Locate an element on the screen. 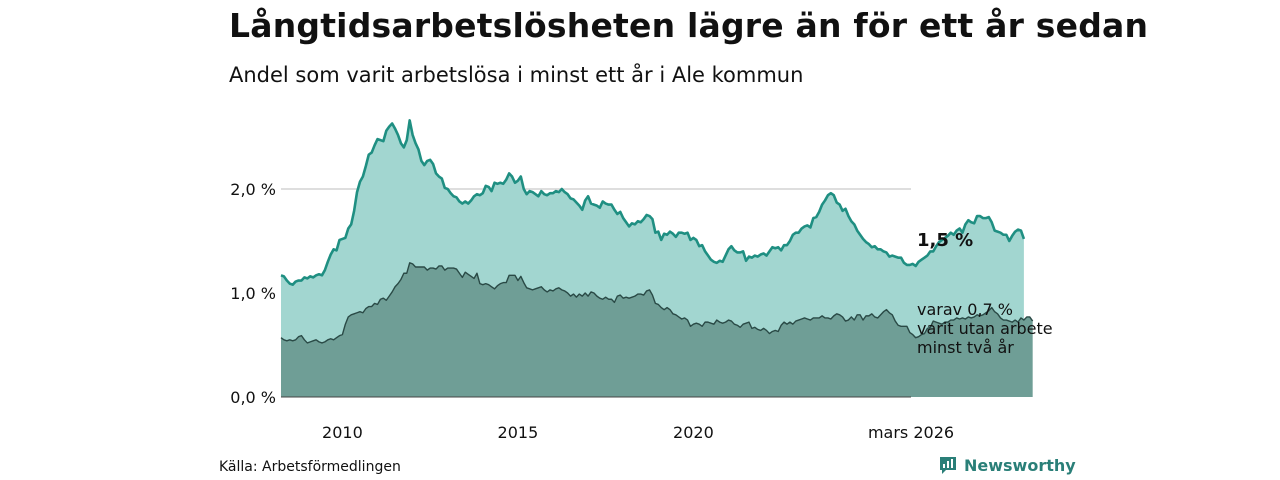  x-tick-label: 2010 is located at coordinates (342, 432).